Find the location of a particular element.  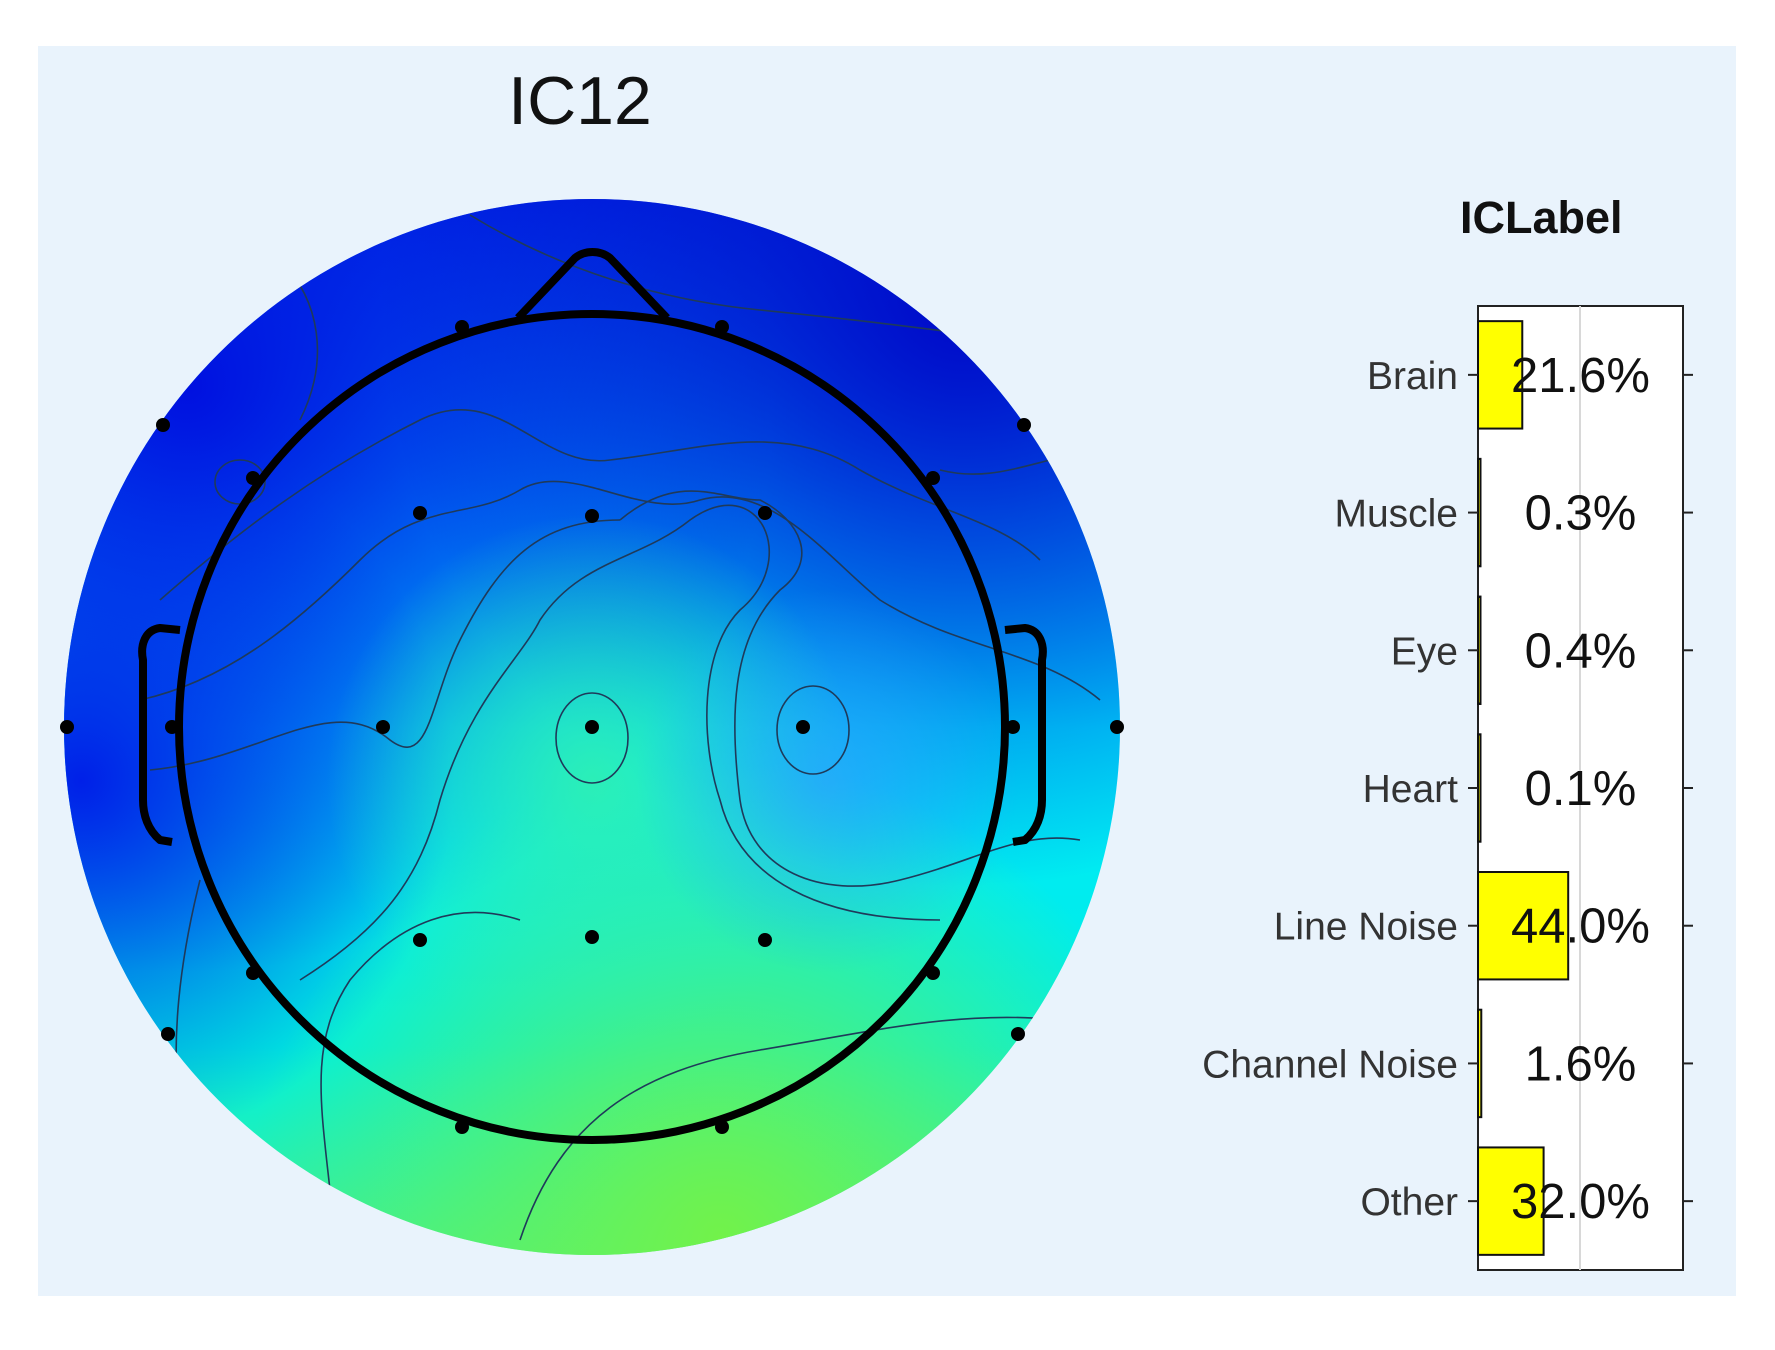

iclabel-title: ICLabel is located at coordinates (1541, 217).